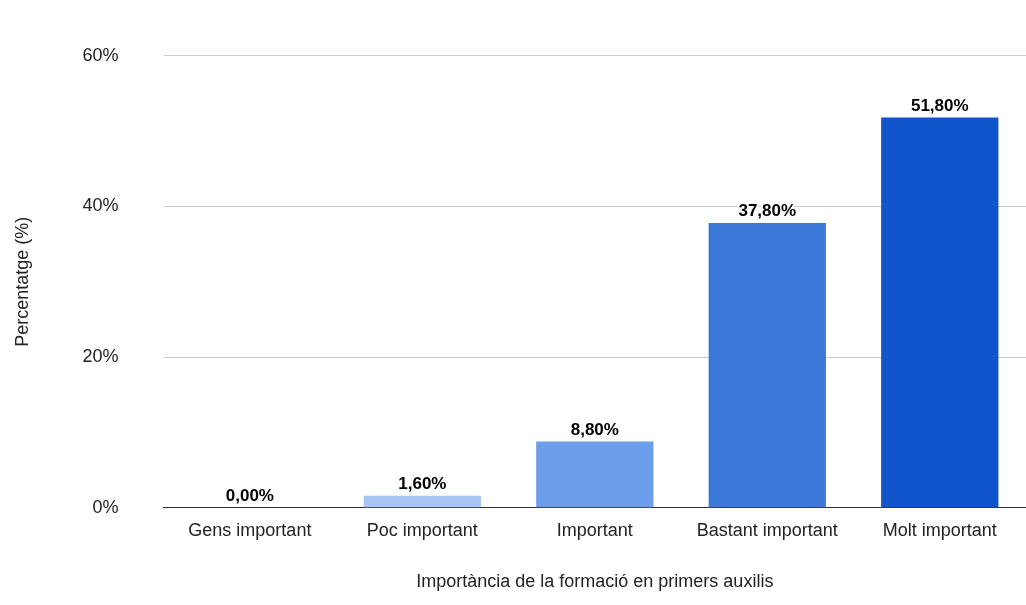  What do you see at coordinates (100, 356) in the screenshot?
I see `y-tick-label: 20%` at bounding box center [100, 356].